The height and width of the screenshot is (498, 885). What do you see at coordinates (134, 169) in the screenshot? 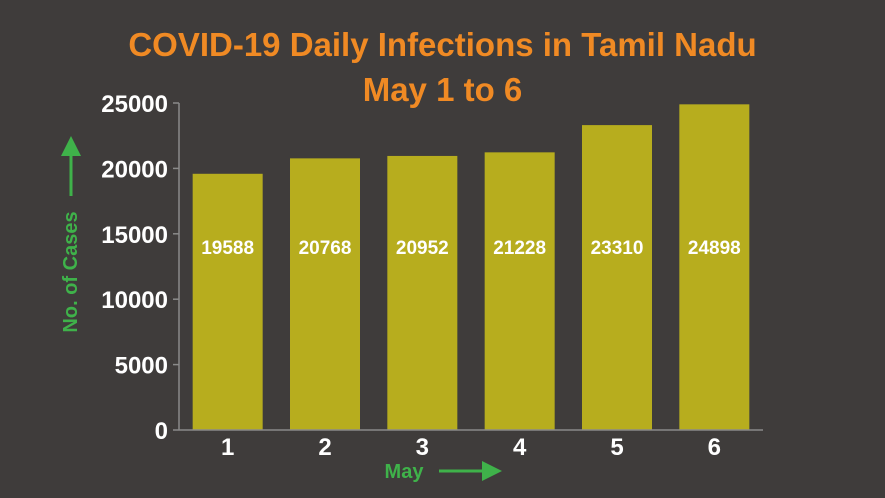
I see `y-tick-label: 20000` at bounding box center [134, 169].